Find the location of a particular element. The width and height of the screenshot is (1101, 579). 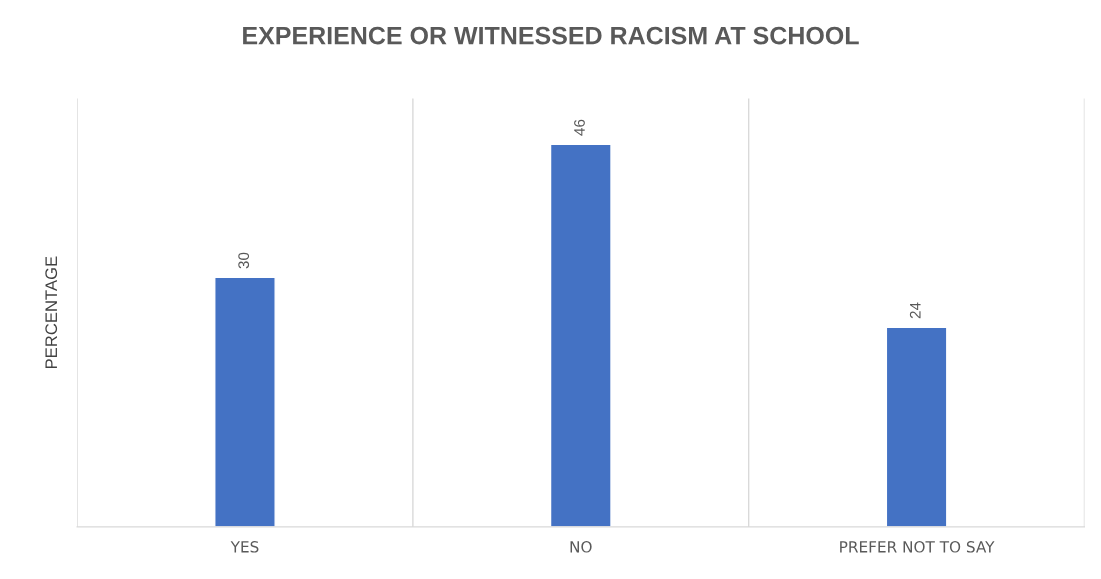

data-label: 30 is located at coordinates (244, 260).